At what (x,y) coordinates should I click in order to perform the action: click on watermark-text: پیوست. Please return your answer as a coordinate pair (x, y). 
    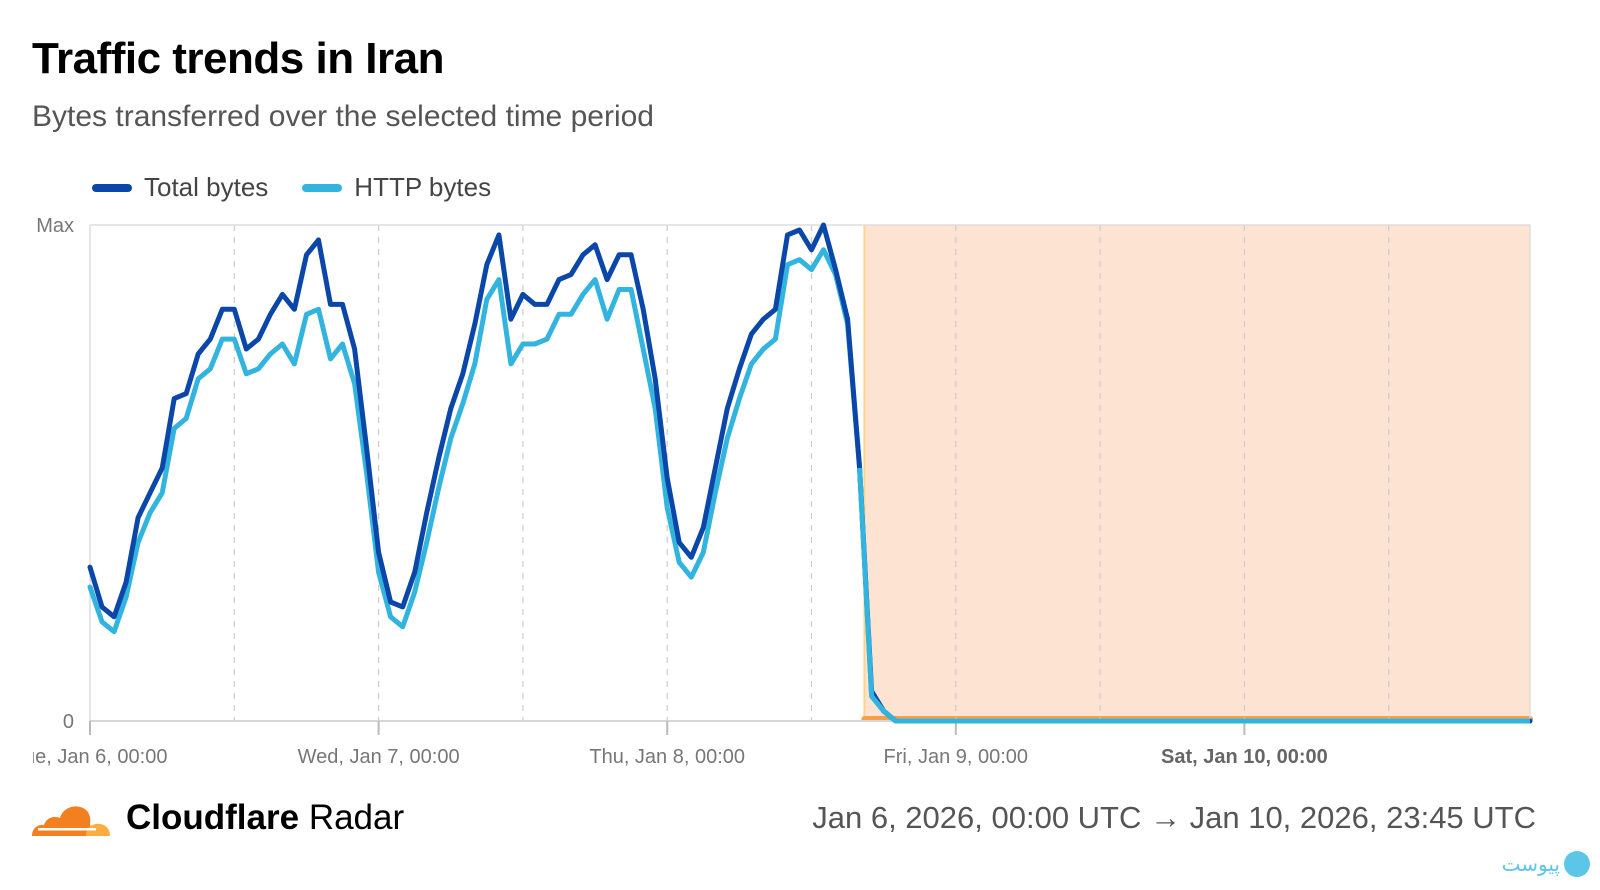
    Looking at the image, I should click on (1530, 864).